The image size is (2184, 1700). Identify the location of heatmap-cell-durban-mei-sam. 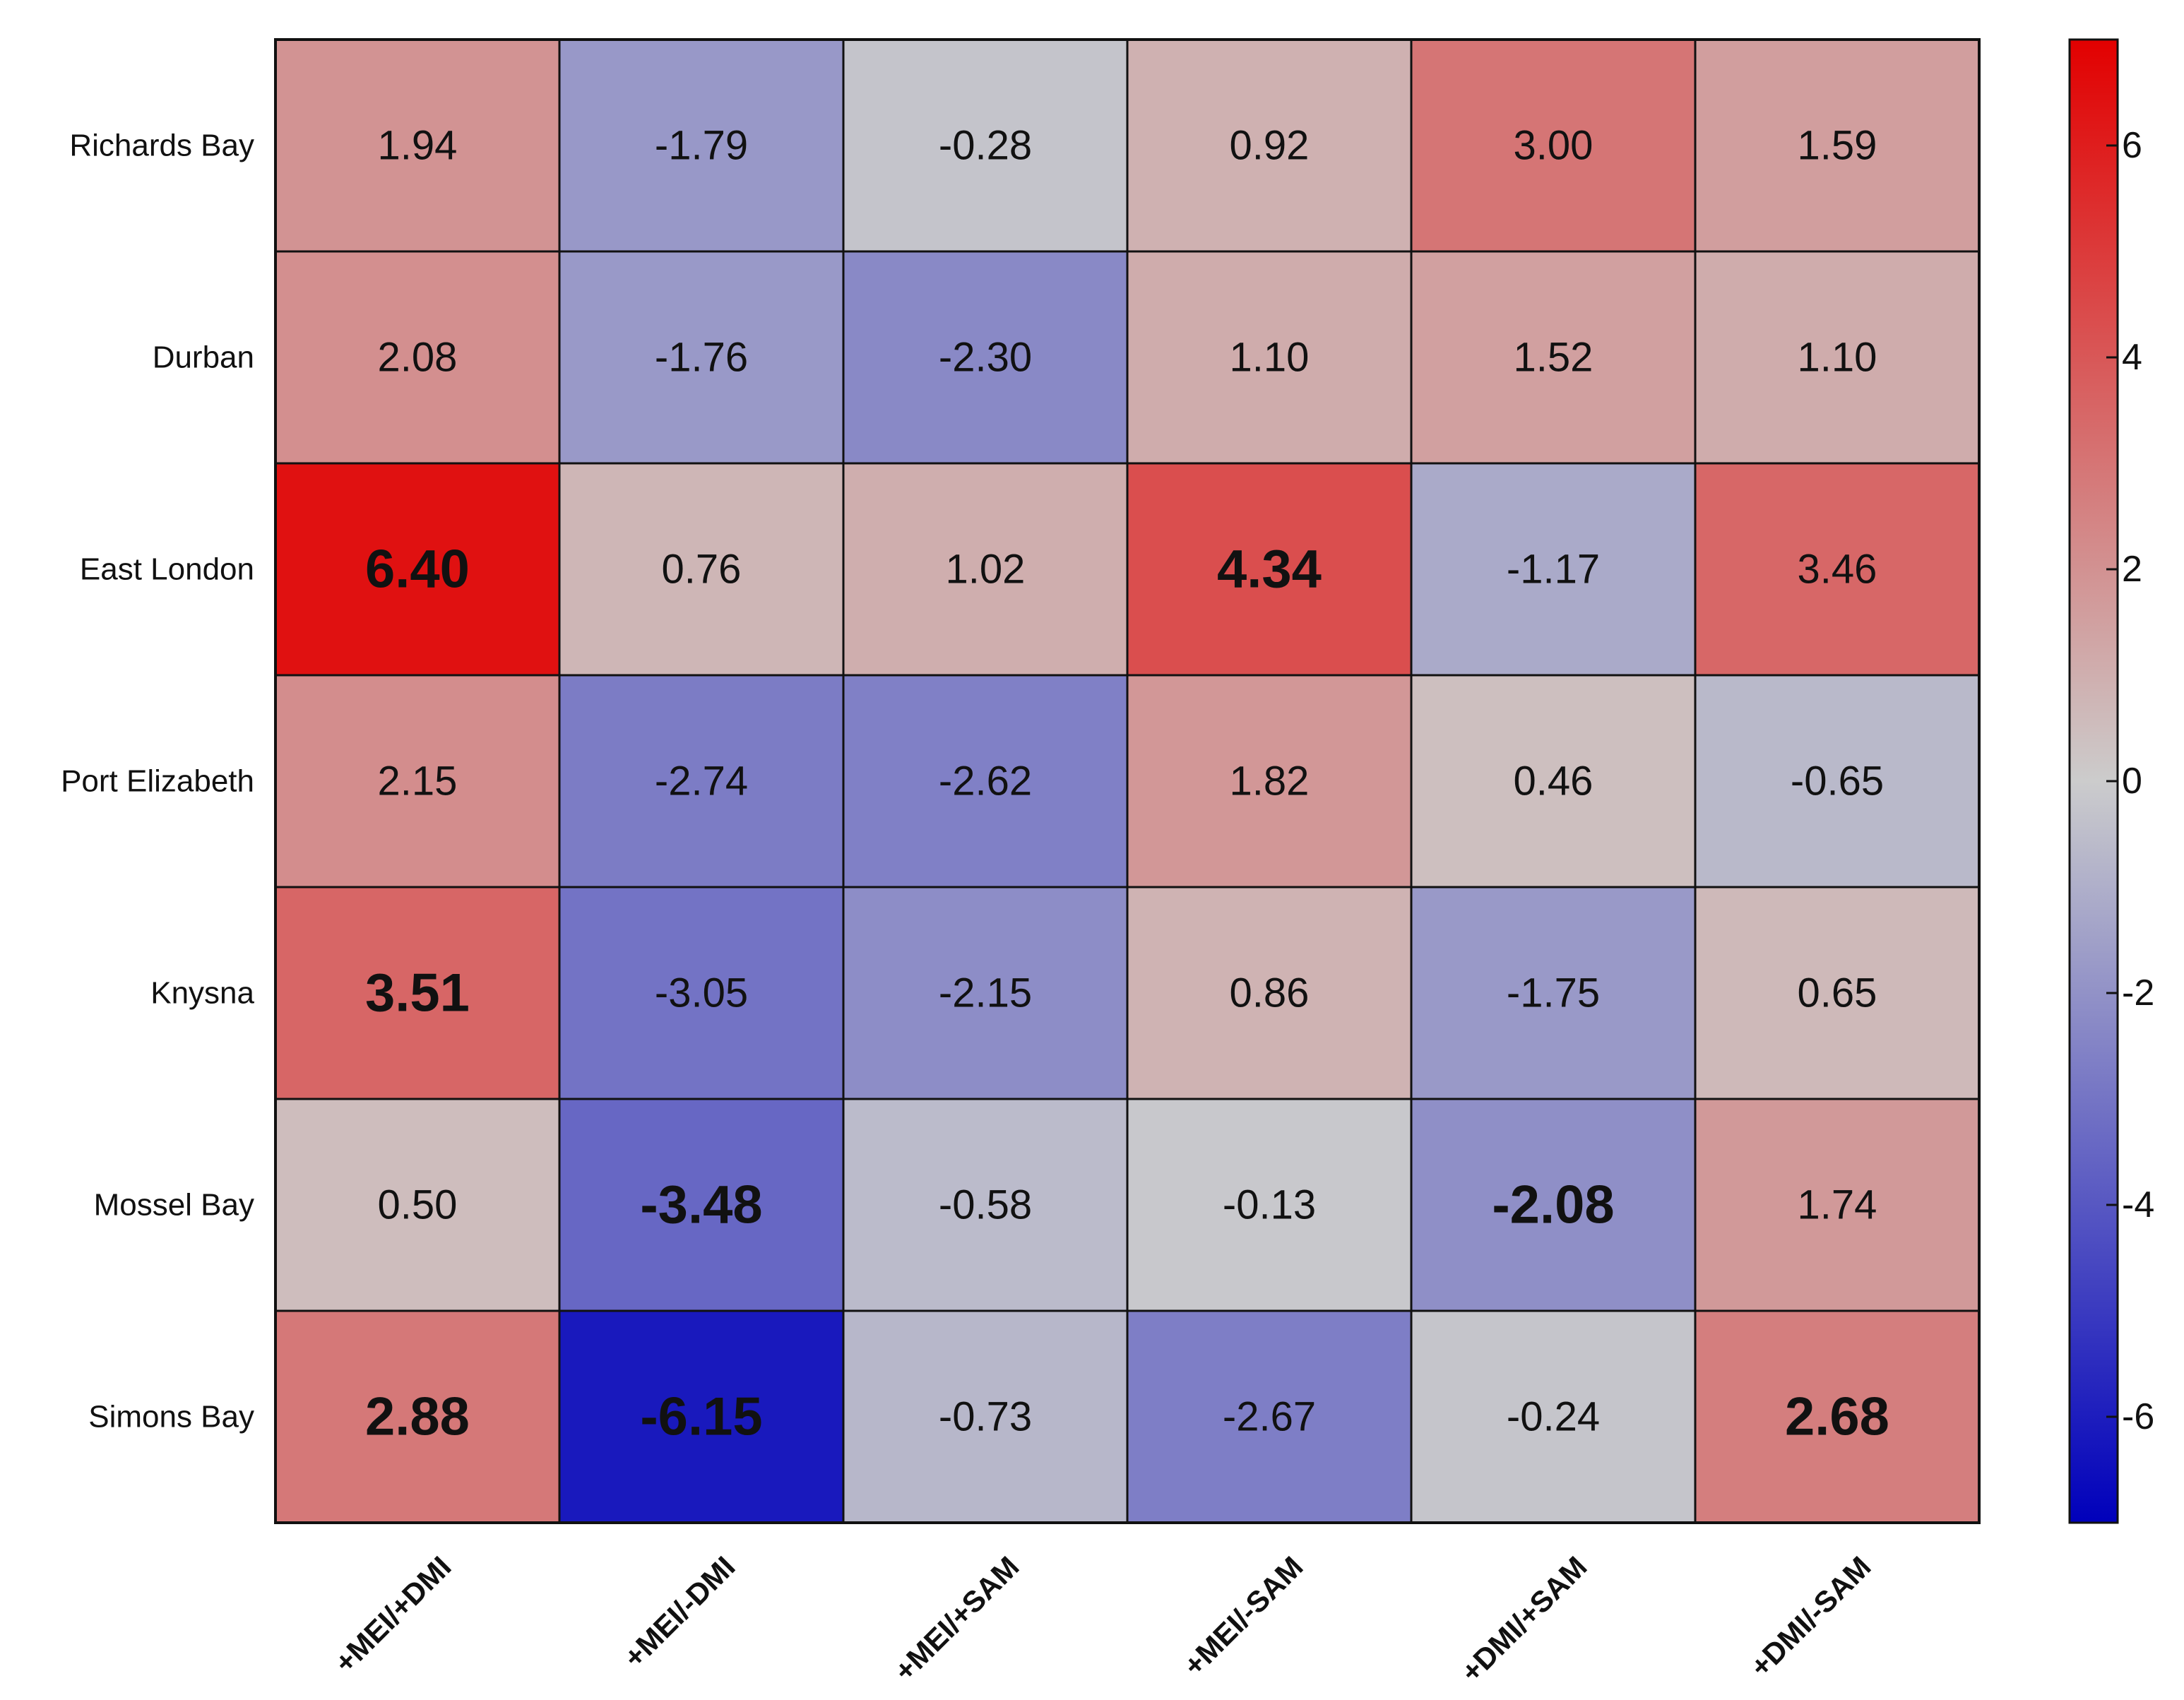
(1269, 357).